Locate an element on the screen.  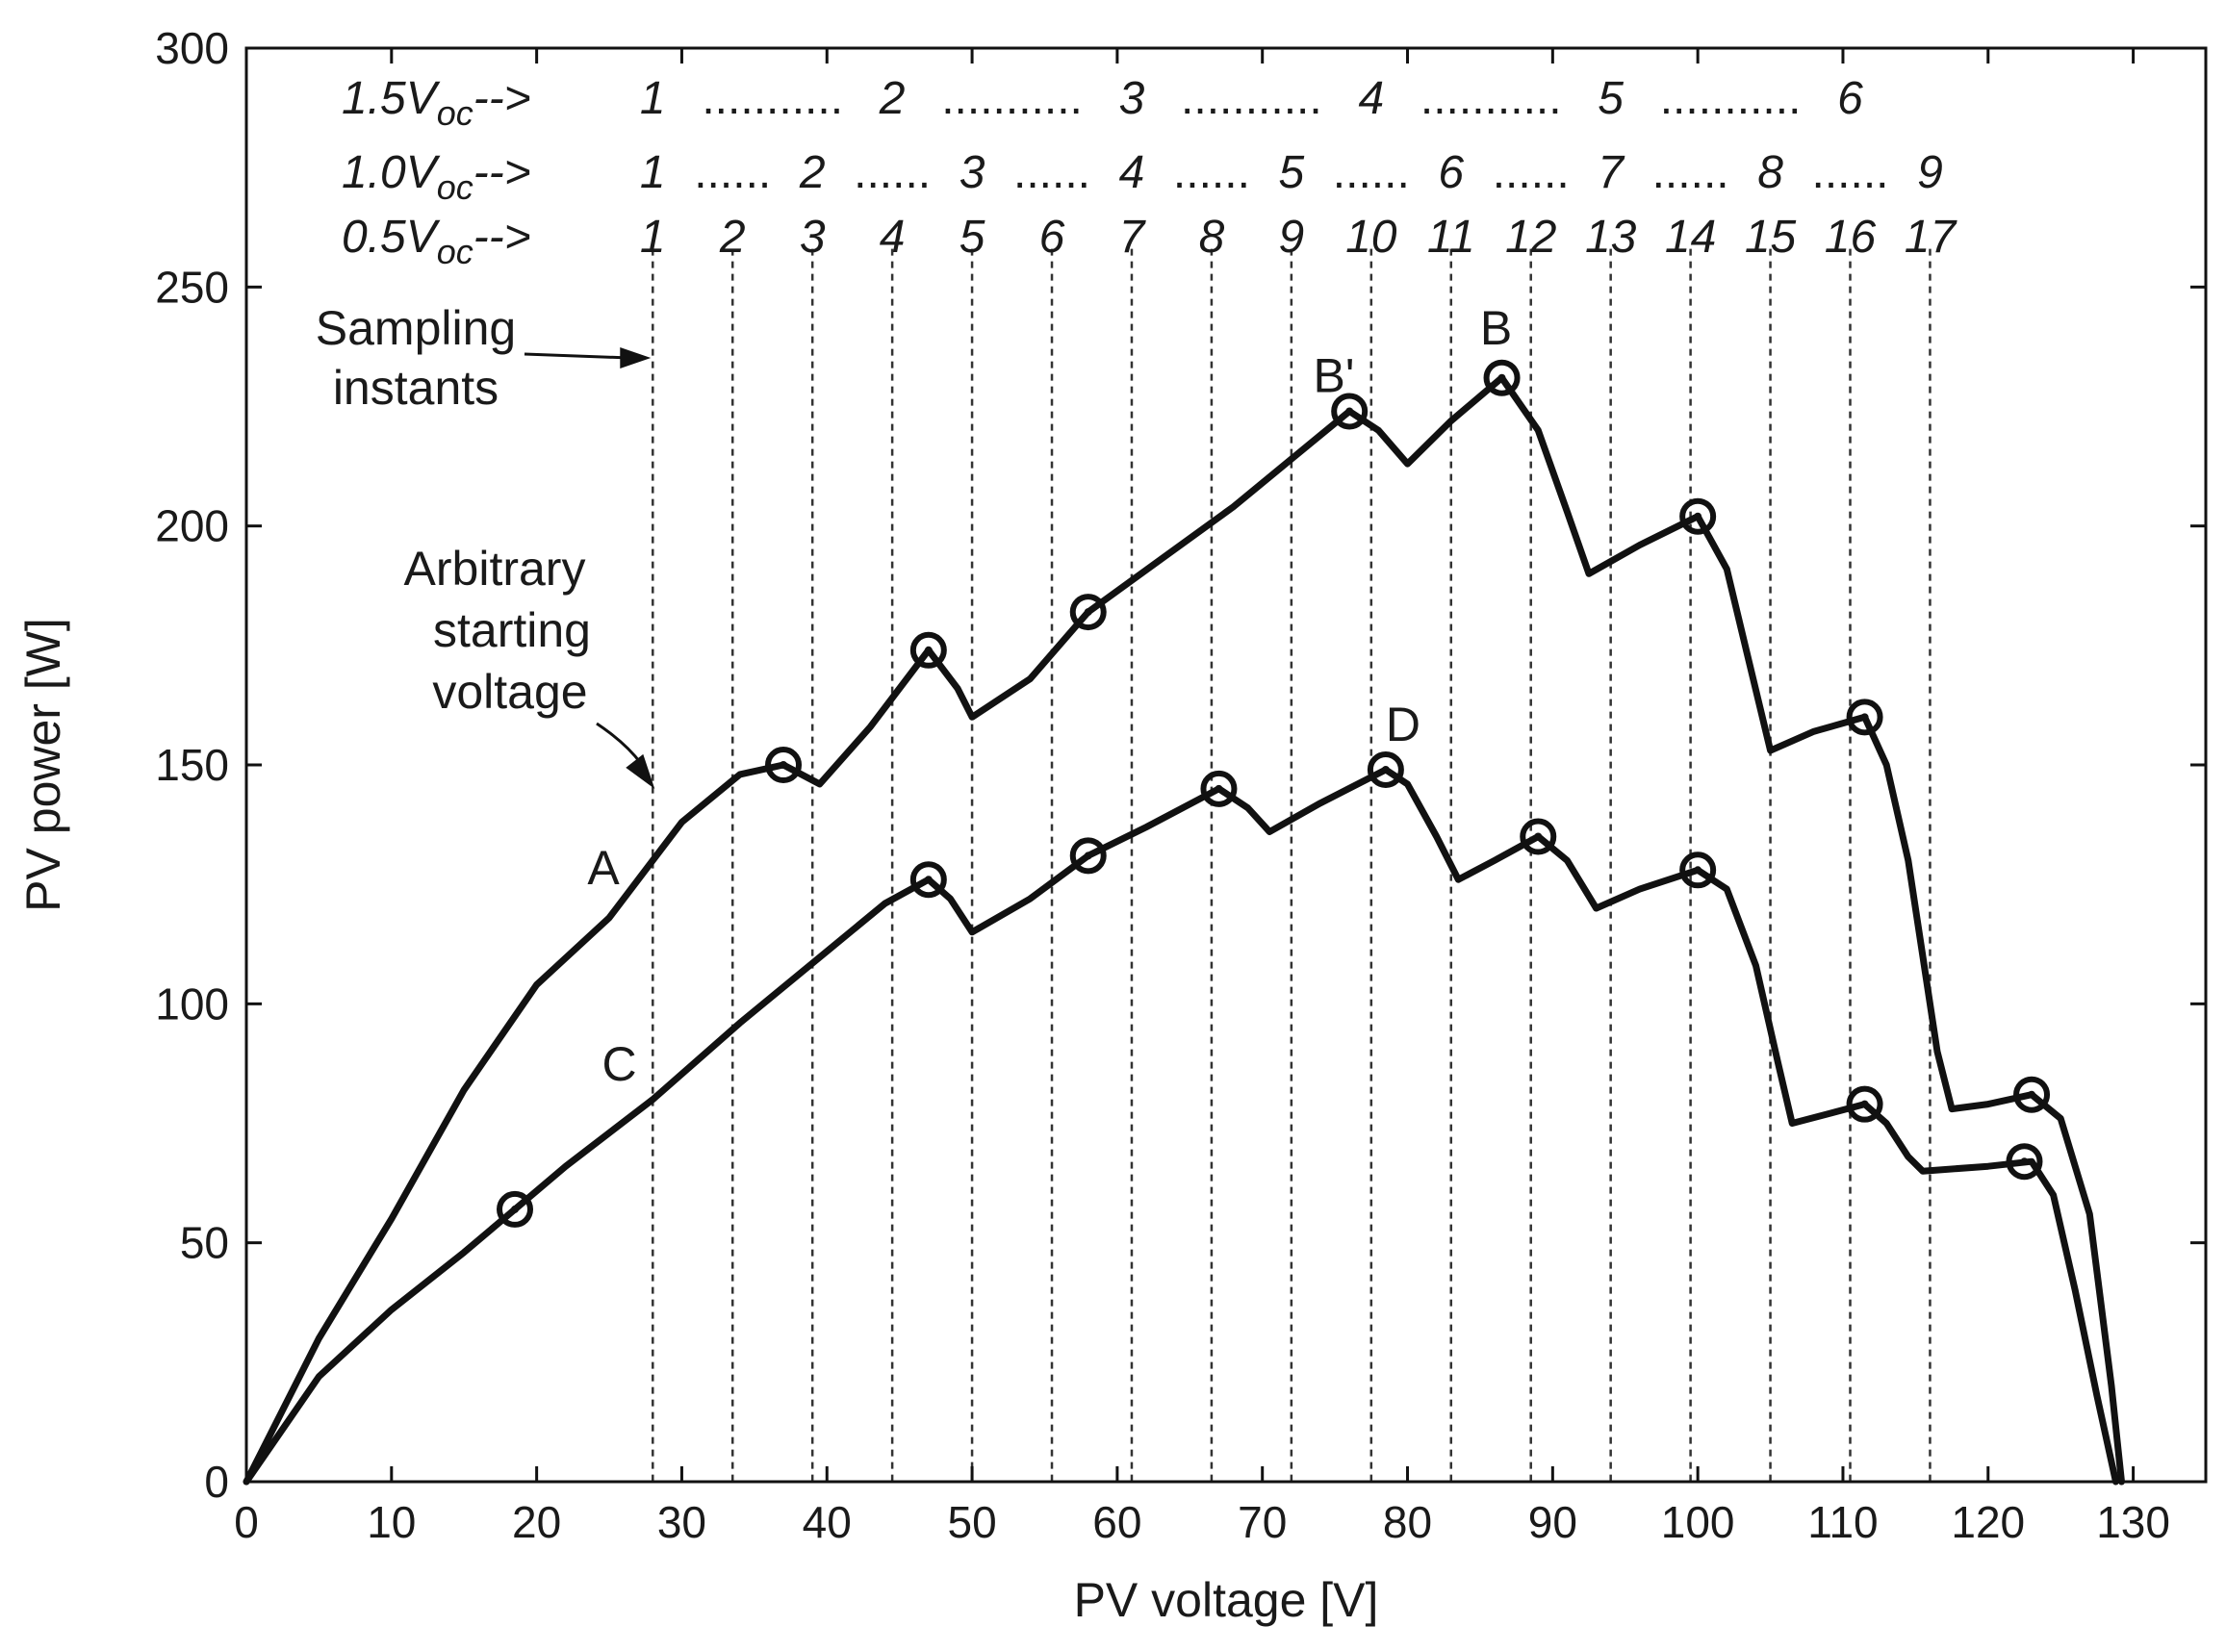
sequence-2-number-5: 5 is located at coordinates (972, 237).